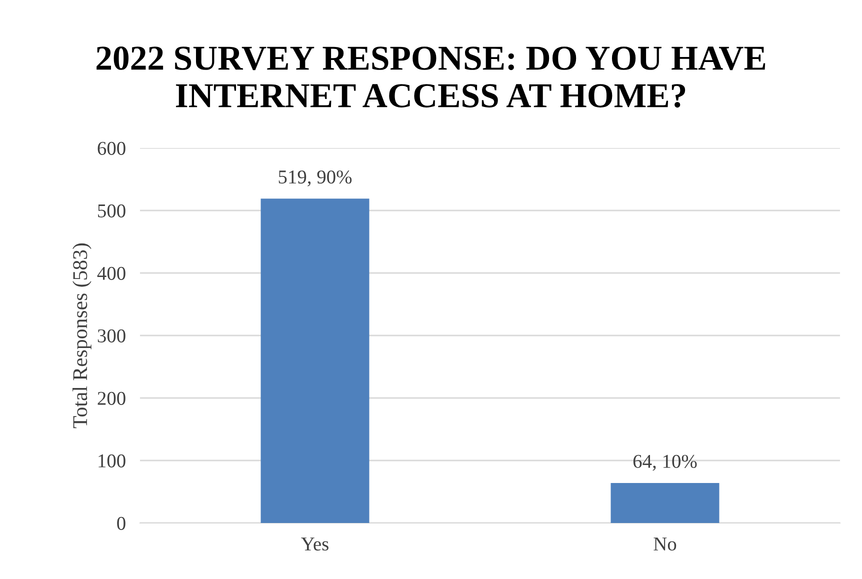 The width and height of the screenshot is (862, 579). Describe the element at coordinates (665, 462) in the screenshot. I see `data-label: 64, 10%` at that location.